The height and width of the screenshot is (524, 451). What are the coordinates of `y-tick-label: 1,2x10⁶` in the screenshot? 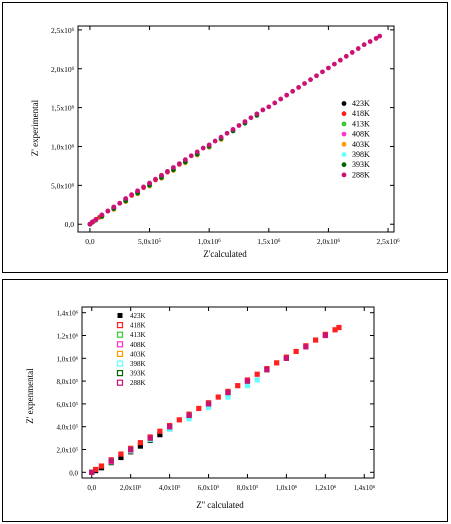 It's located at (67, 336).